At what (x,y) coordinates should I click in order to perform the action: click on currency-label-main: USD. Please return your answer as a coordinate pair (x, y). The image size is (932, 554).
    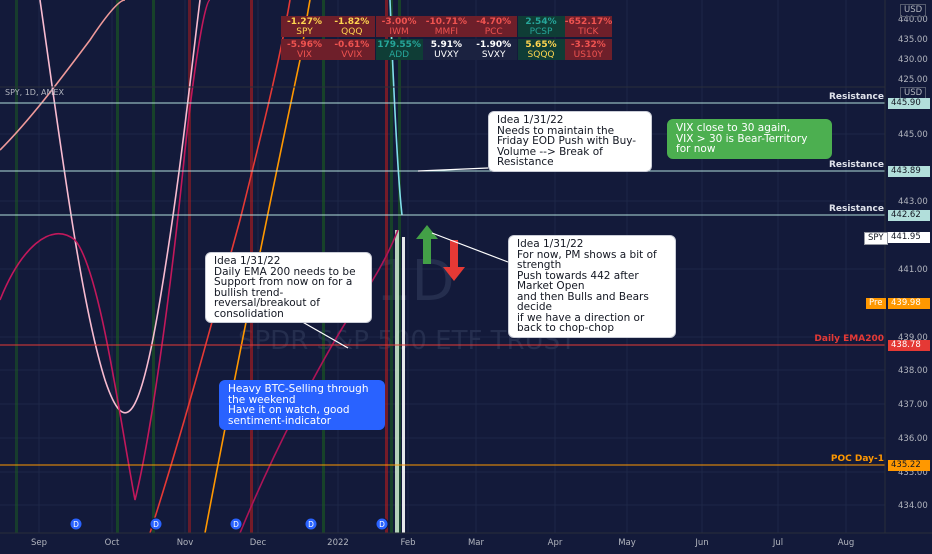
    Looking at the image, I should click on (913, 10).